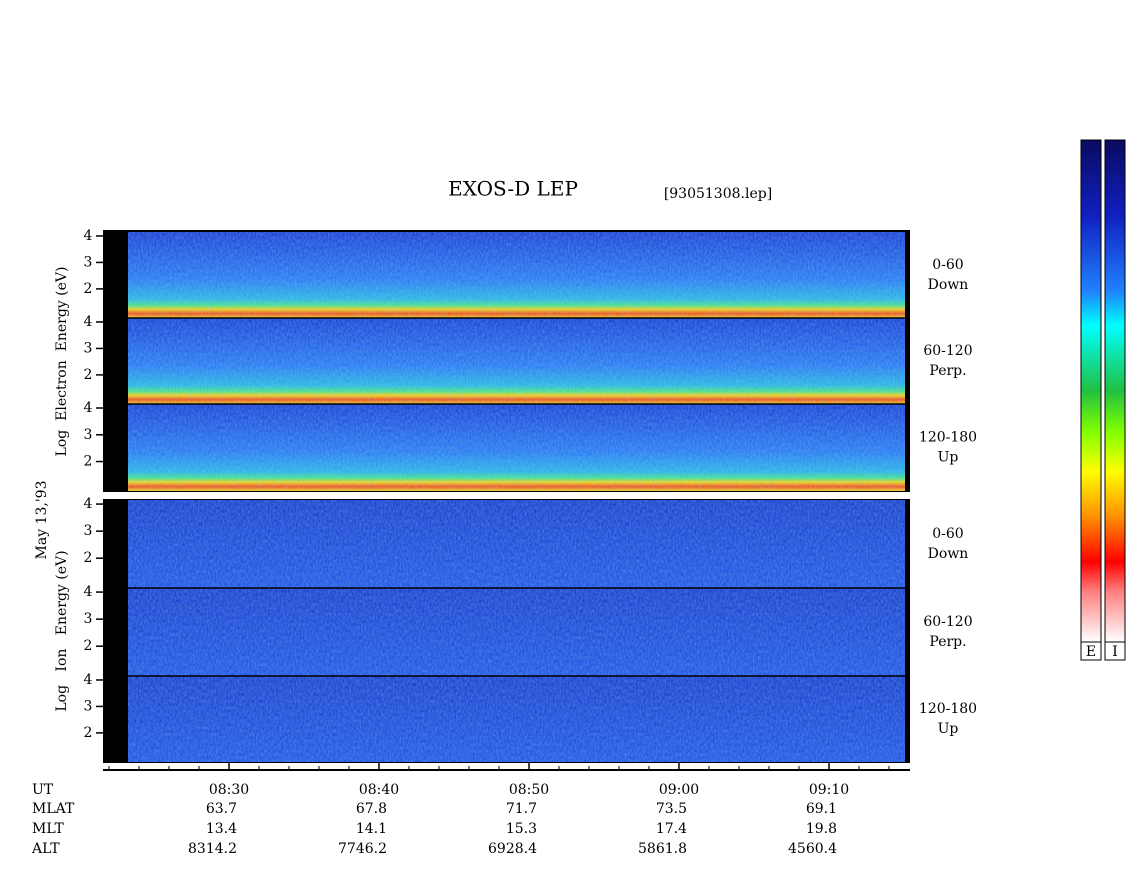  I want to click on orbit-value: 6928.4, so click(512, 849).